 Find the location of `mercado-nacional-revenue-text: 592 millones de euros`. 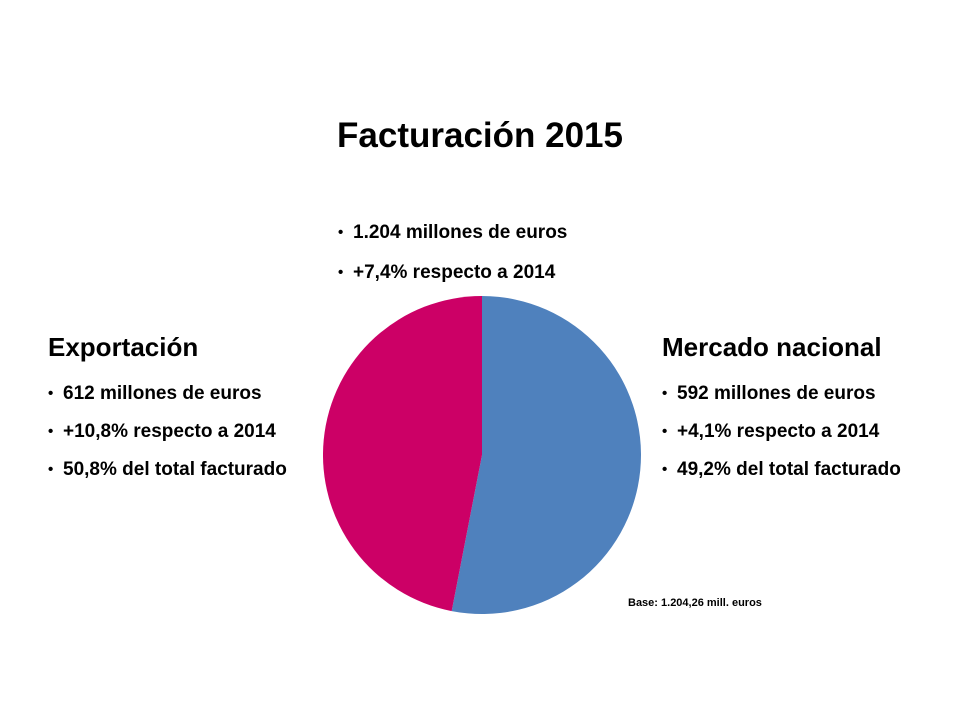

mercado-nacional-revenue-text: 592 millones de euros is located at coordinates (776, 393).